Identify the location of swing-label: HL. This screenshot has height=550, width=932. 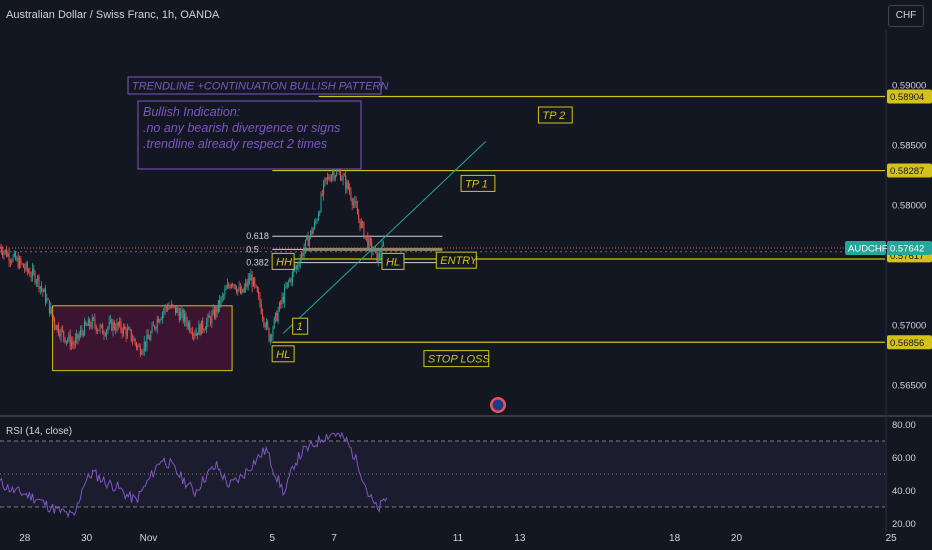
(393, 262).